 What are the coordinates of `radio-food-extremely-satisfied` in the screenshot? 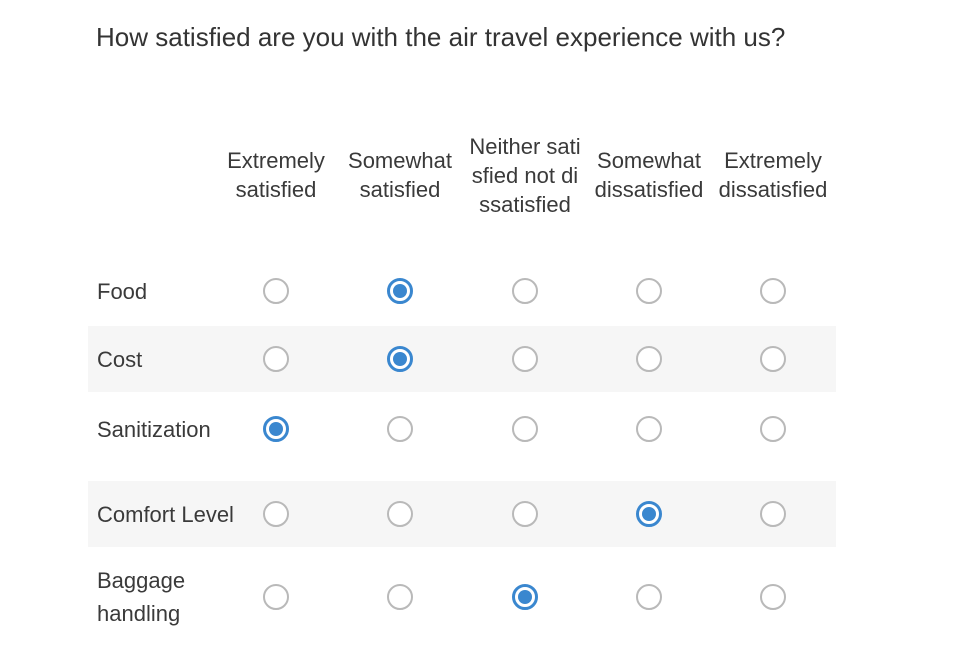 It's located at (276, 291).